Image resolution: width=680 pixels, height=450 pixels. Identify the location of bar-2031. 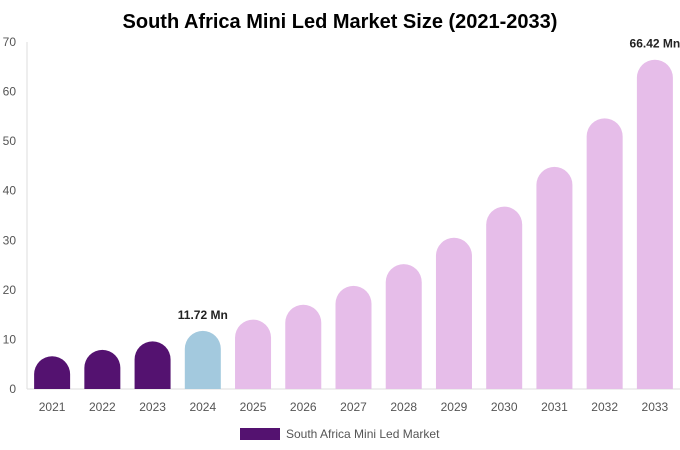
(554, 277).